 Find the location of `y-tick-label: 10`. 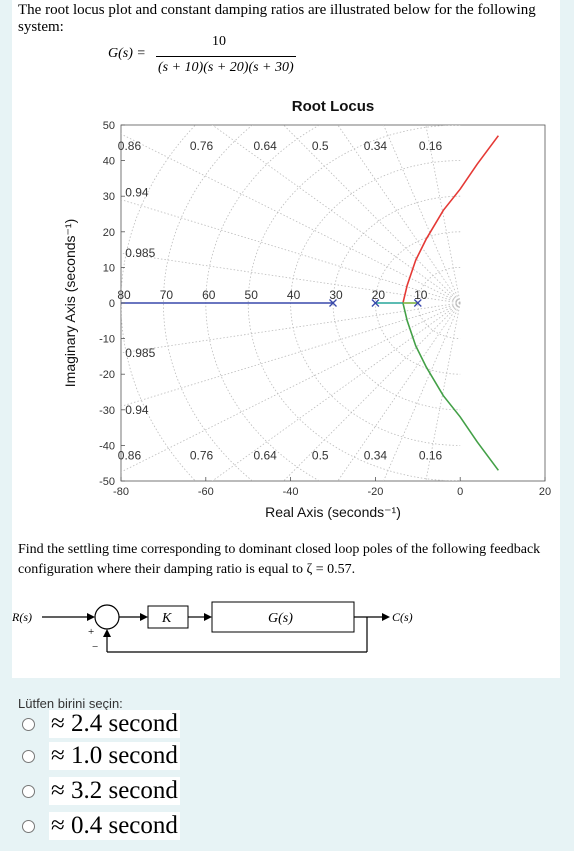

y-tick-label: 10 is located at coordinates (109, 268).